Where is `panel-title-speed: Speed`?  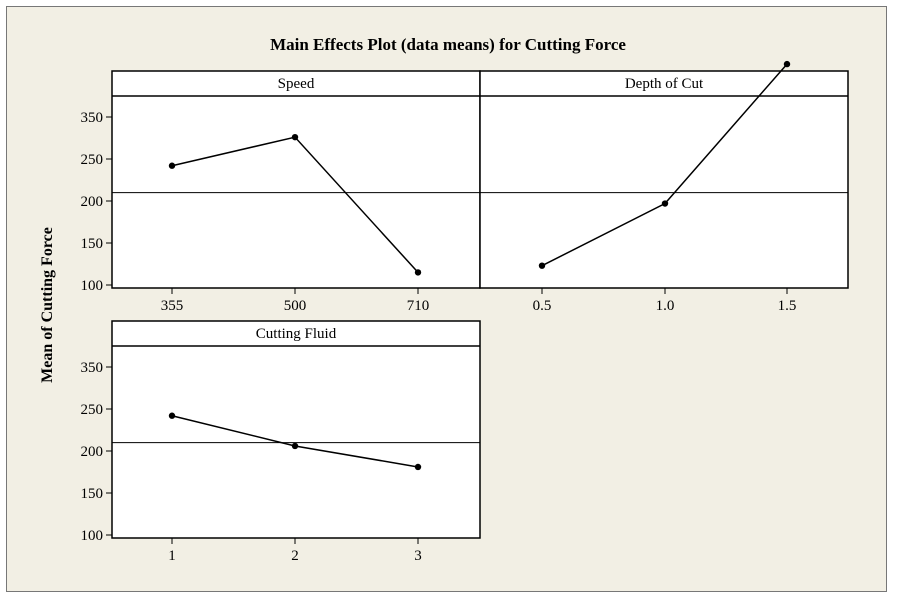
panel-title-speed: Speed is located at coordinates (296, 84).